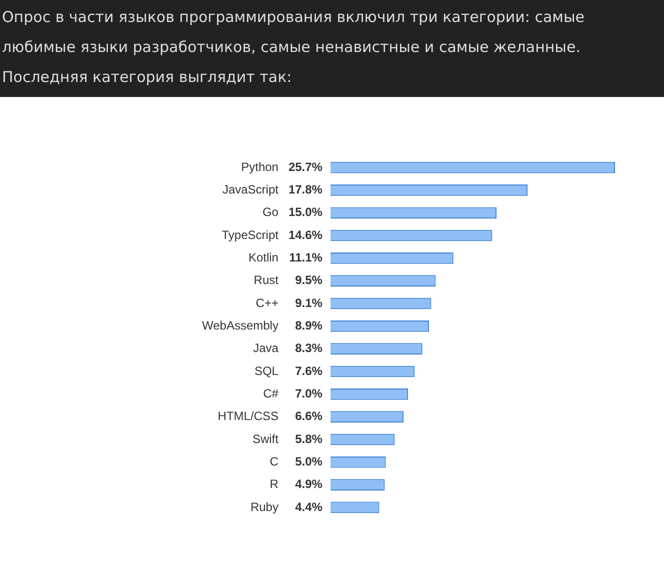 The height and width of the screenshot is (578, 664). What do you see at coordinates (251, 235) in the screenshot?
I see `y-tick-label: TypeScript` at bounding box center [251, 235].